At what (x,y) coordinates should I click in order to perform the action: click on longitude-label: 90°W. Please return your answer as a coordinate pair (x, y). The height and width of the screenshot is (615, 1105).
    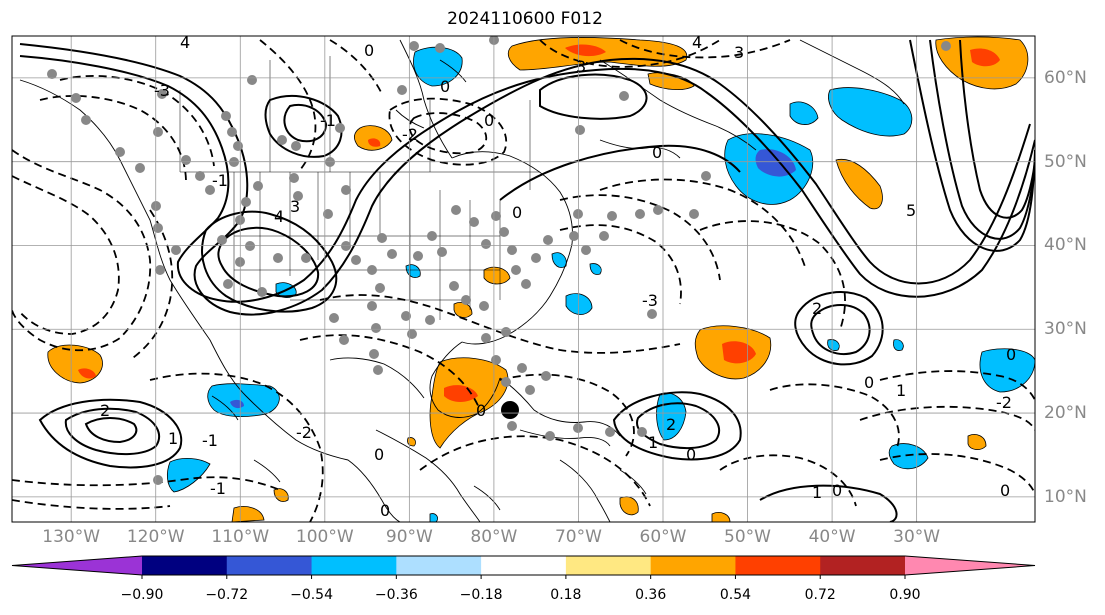
    Looking at the image, I should click on (409, 537).